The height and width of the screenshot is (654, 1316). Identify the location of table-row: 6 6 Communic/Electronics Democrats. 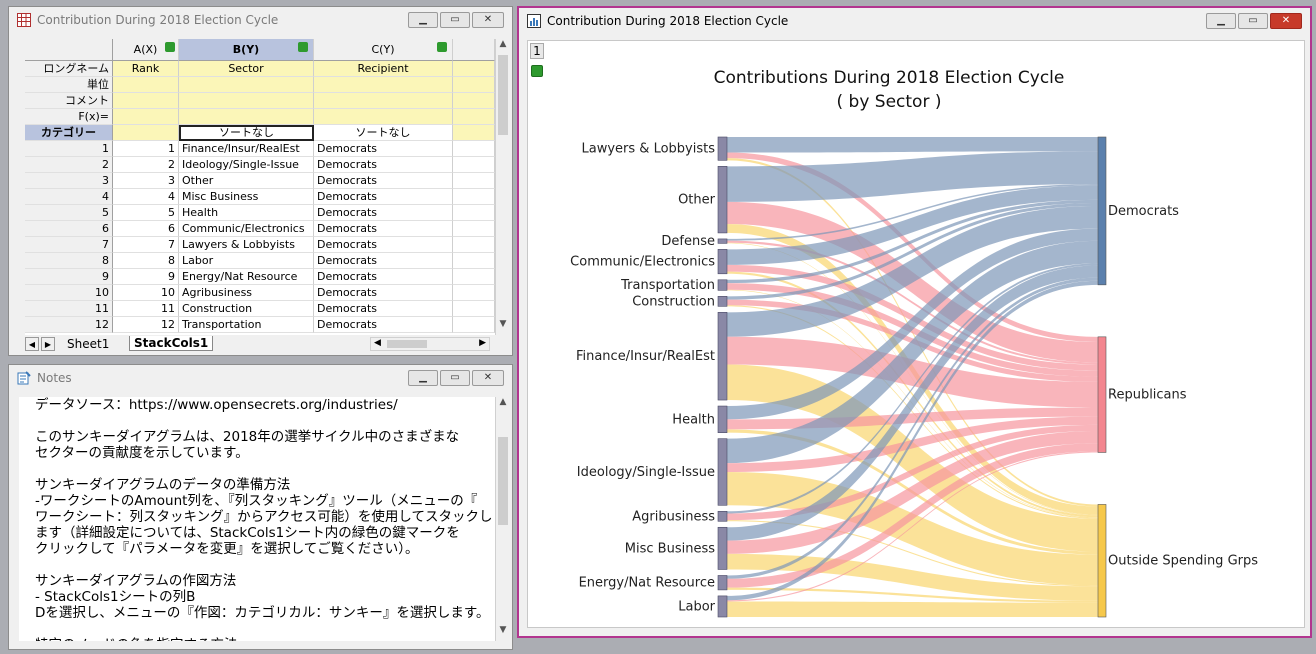
(260, 229).